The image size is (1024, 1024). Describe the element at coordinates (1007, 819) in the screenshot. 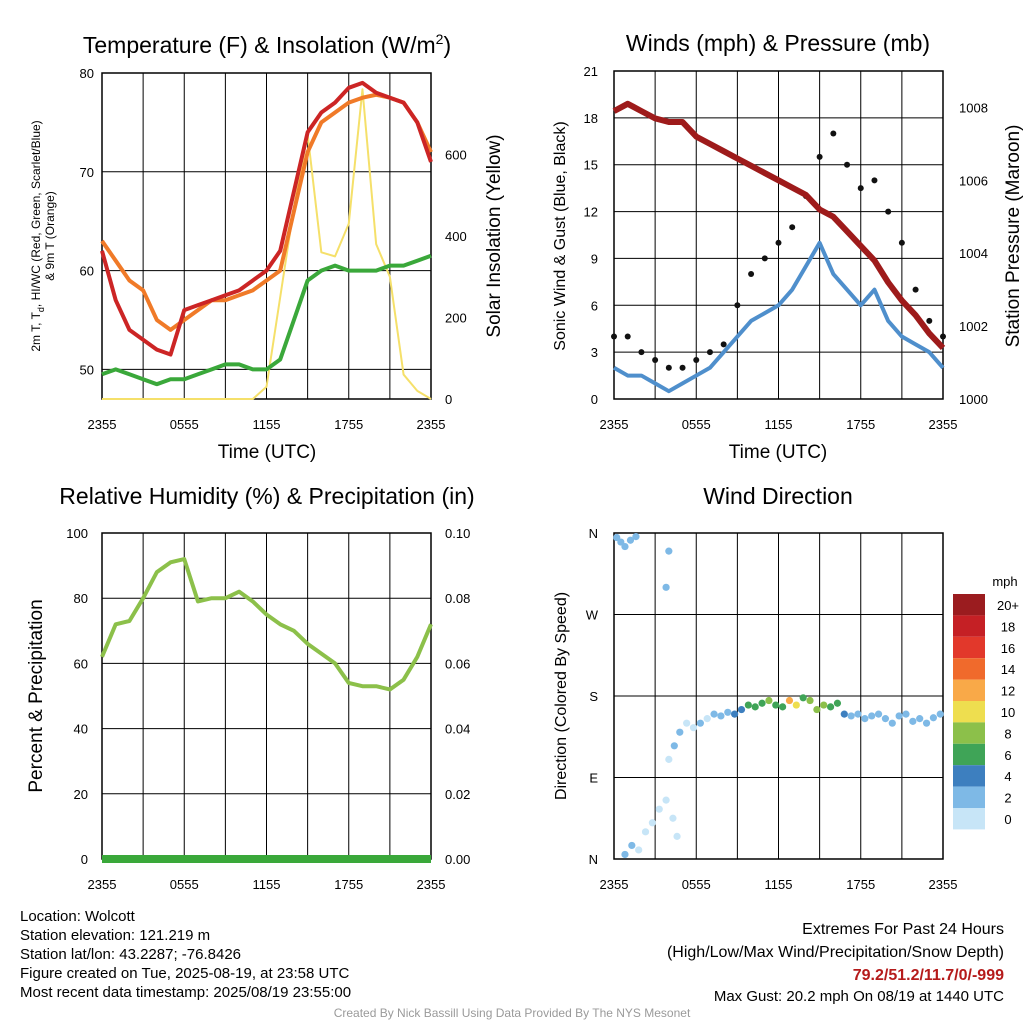

I see `legend-label: 0` at that location.